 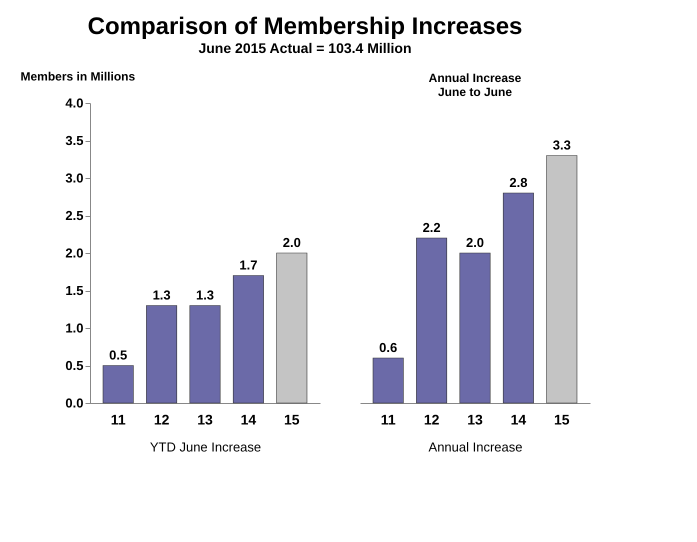 What do you see at coordinates (475, 447) in the screenshot?
I see `x-axis-title: Annual Increase` at bounding box center [475, 447].